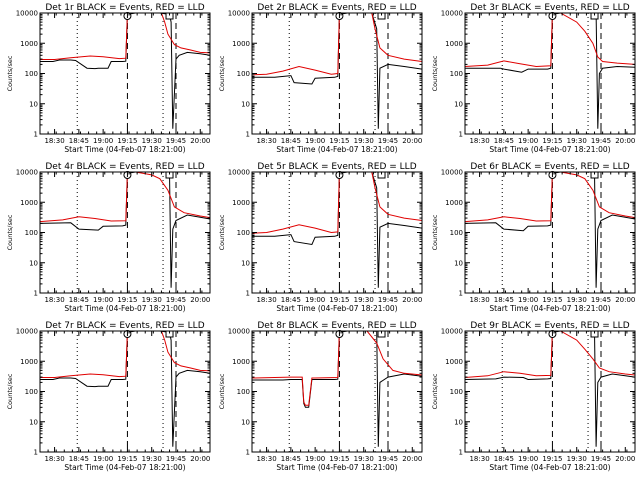 Image resolution: width=640 pixels, height=480 pixels. What do you see at coordinates (336, 167) in the screenshot?
I see `panel-title: Det 5r BLACK = Events, RED = LLD` at bounding box center [336, 167].